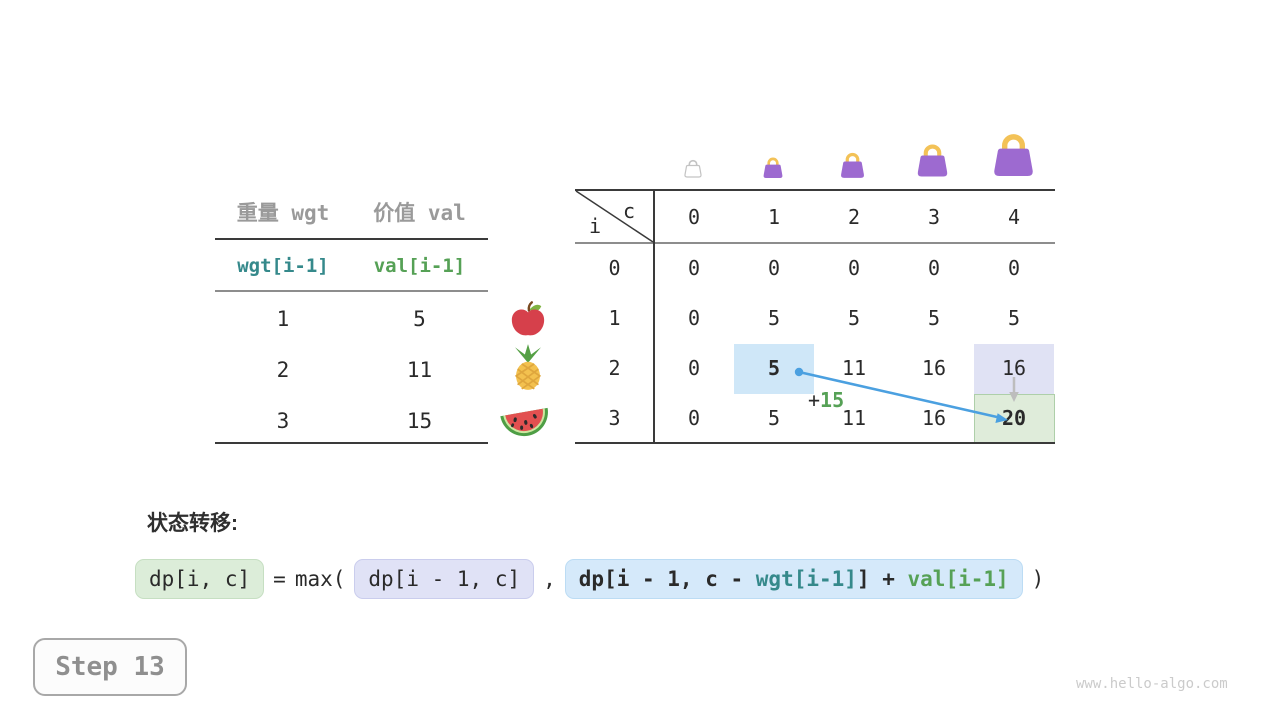 Image resolution: width=1280 pixels, height=720 pixels. What do you see at coordinates (279, 579) in the screenshot?
I see `formula-equals: =` at bounding box center [279, 579].